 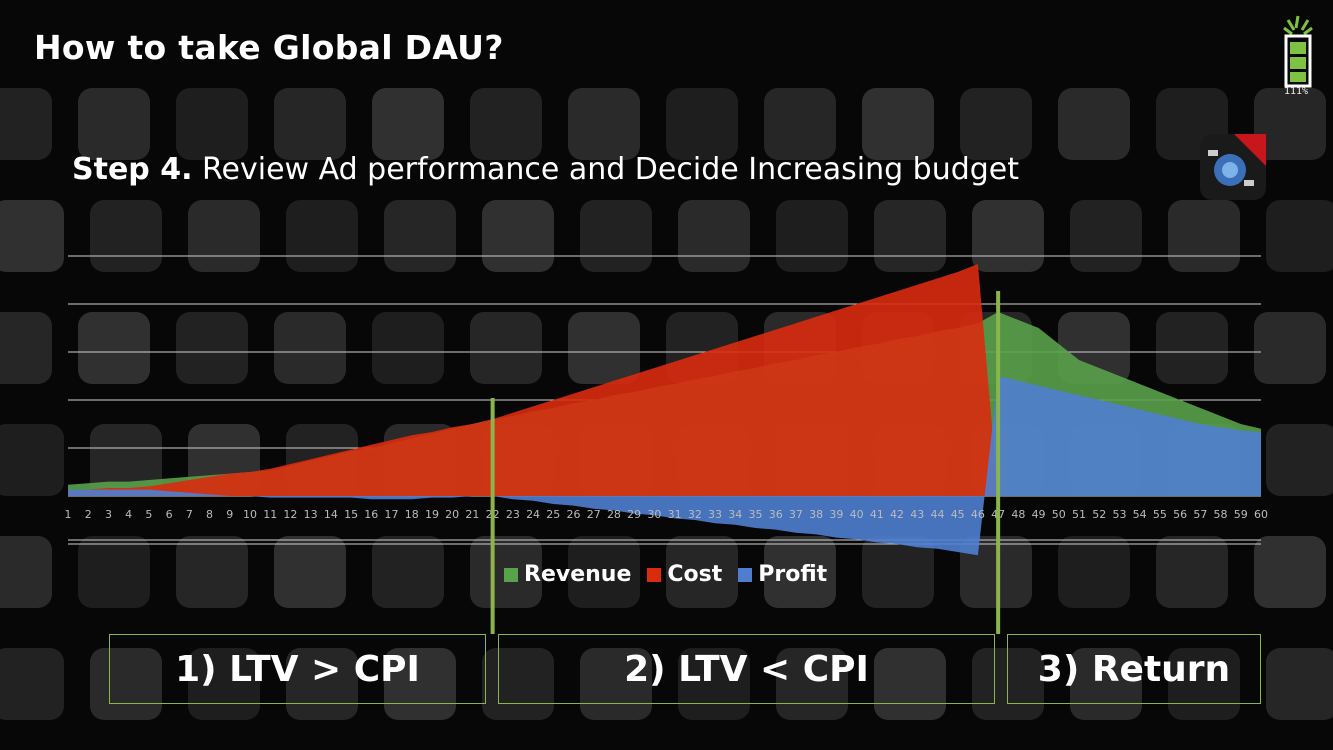 I want to click on x-tick-label: 36, so click(x=776, y=514).